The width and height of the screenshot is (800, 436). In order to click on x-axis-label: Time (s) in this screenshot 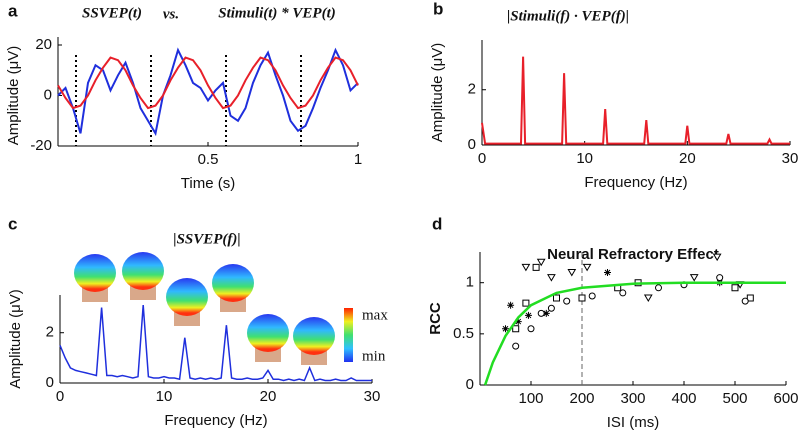, I will do `click(208, 183)`.